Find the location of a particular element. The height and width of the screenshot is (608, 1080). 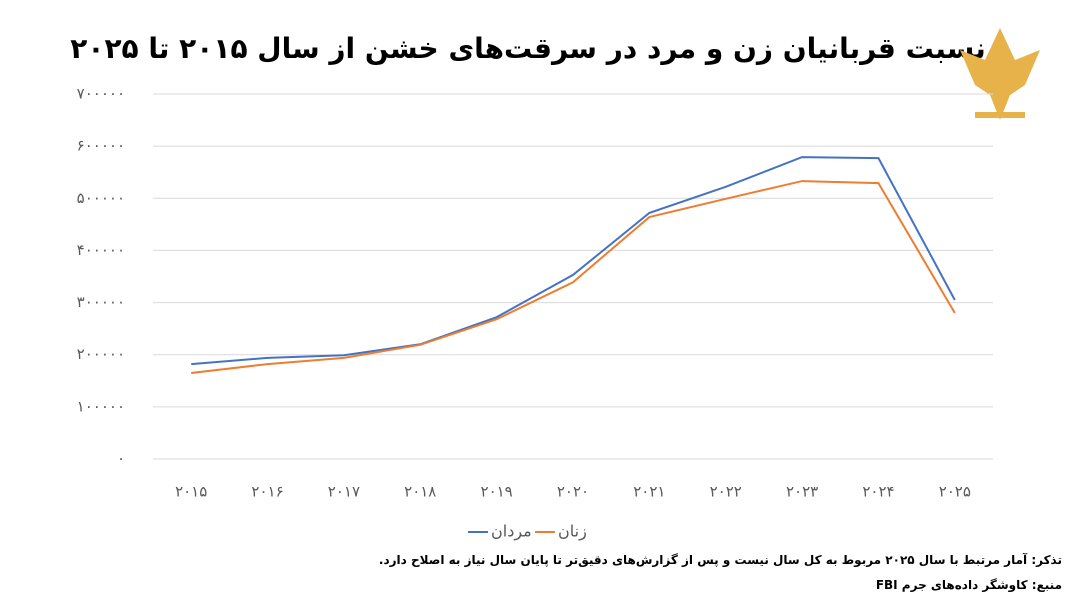

x-tick-label: ۲۰۲۴ is located at coordinates (878, 492).